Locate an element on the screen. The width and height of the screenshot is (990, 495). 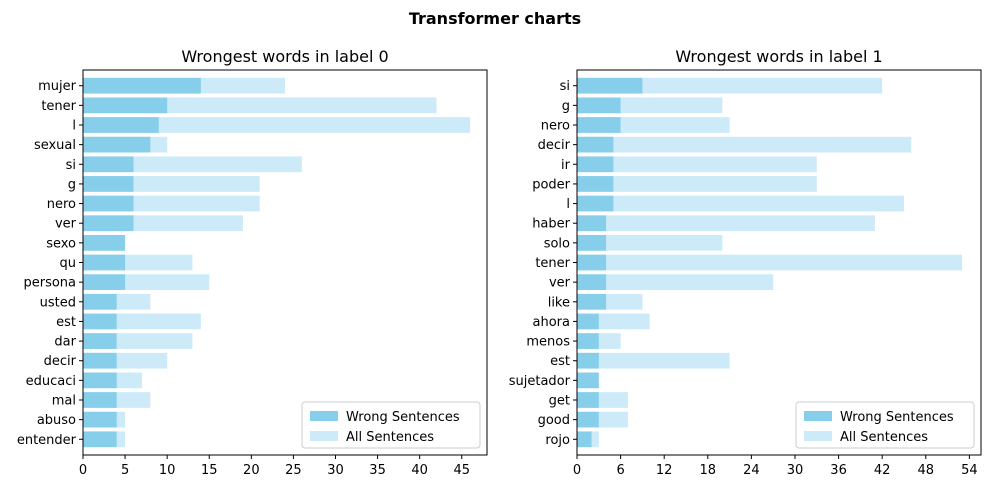
x-tick-label: 42 is located at coordinates (882, 470).